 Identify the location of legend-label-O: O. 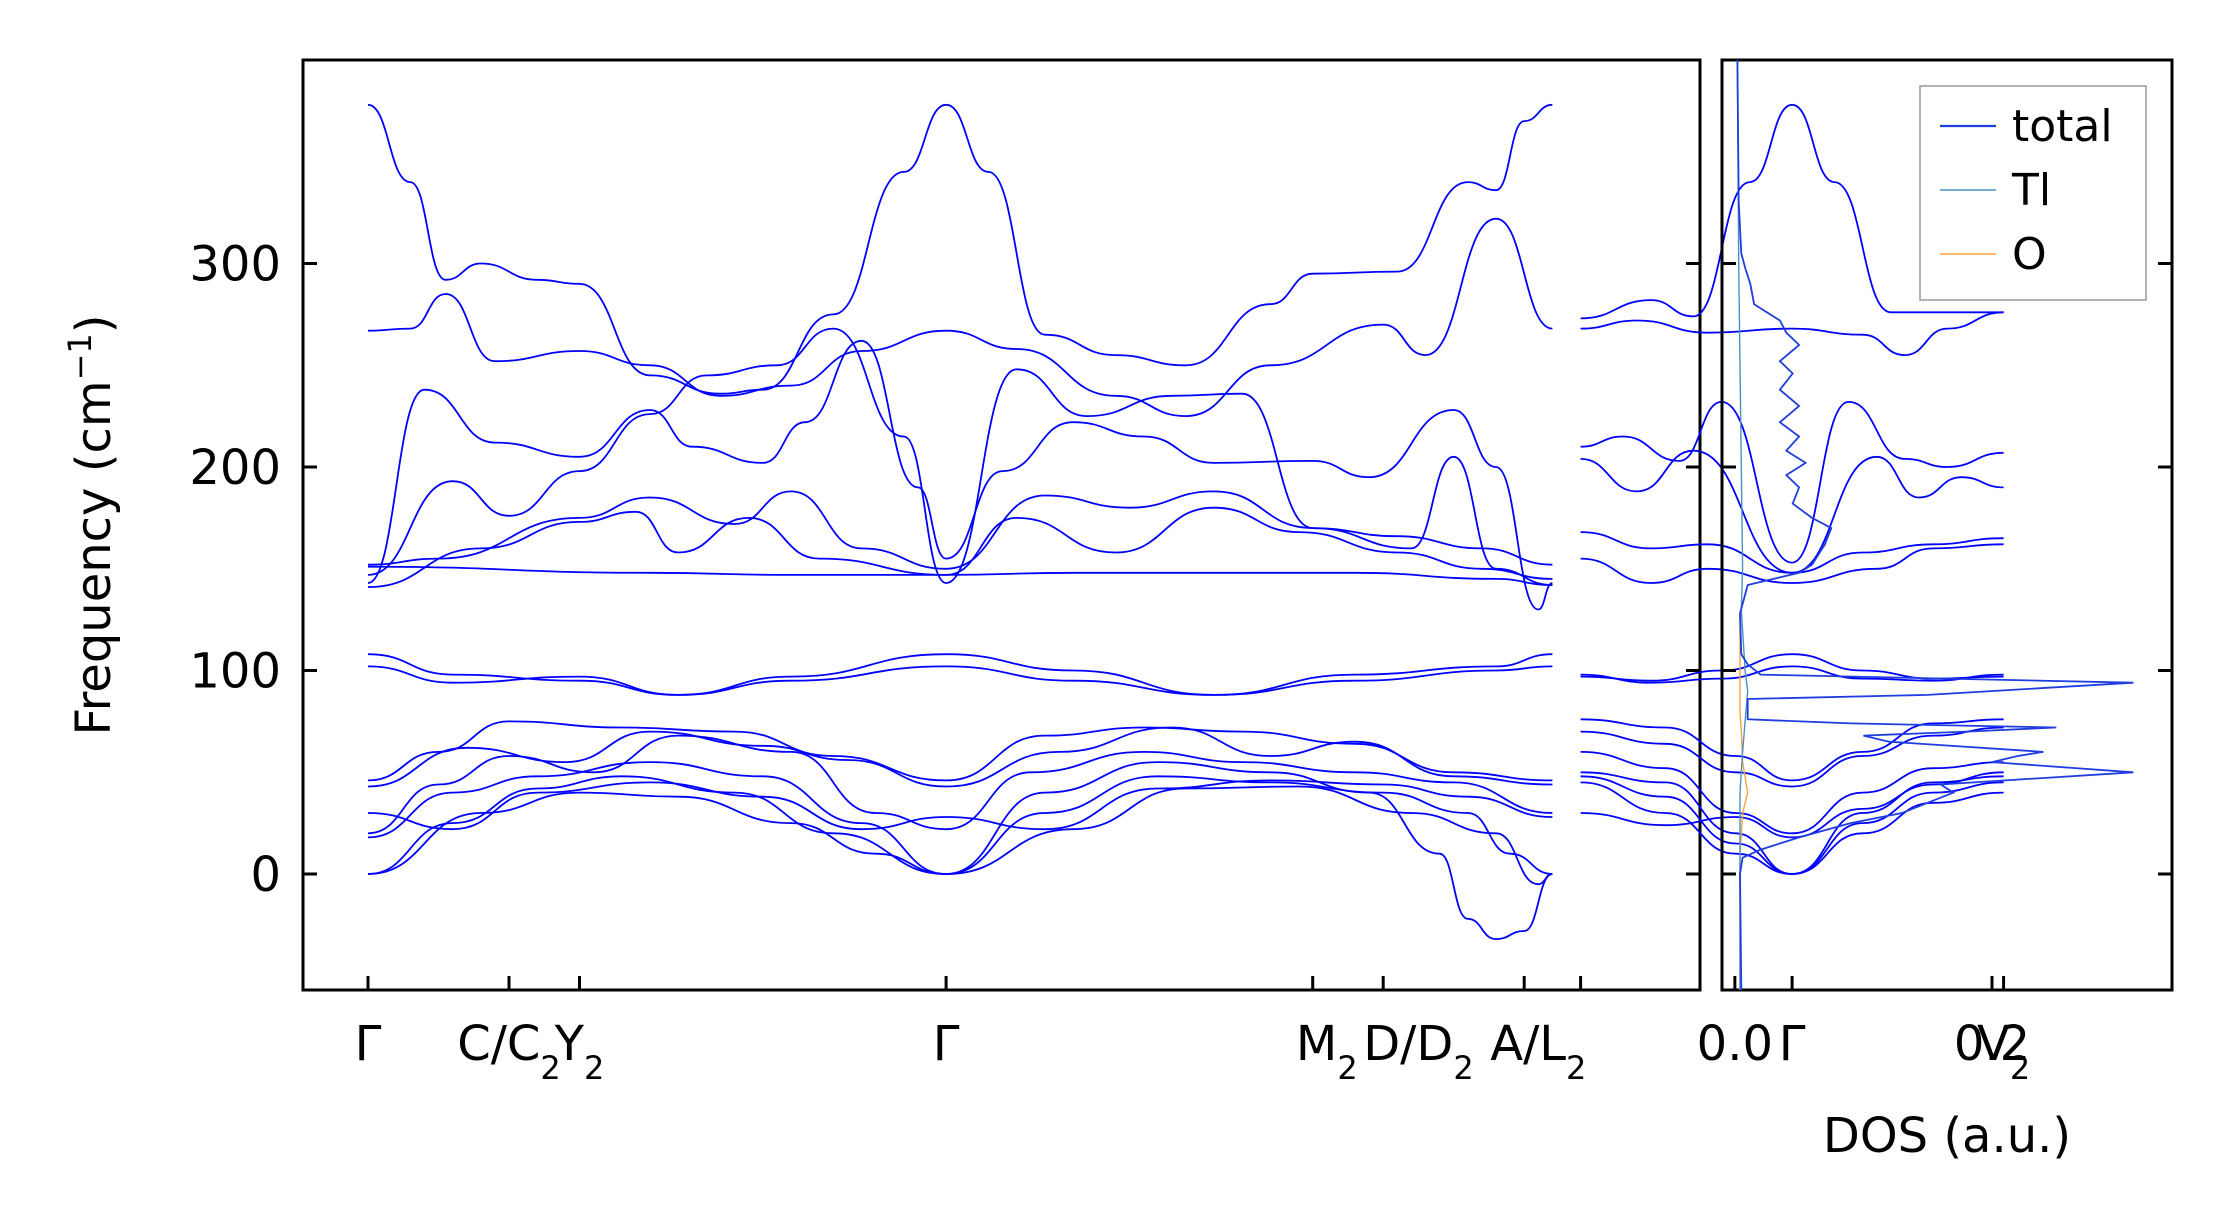
(2029, 254).